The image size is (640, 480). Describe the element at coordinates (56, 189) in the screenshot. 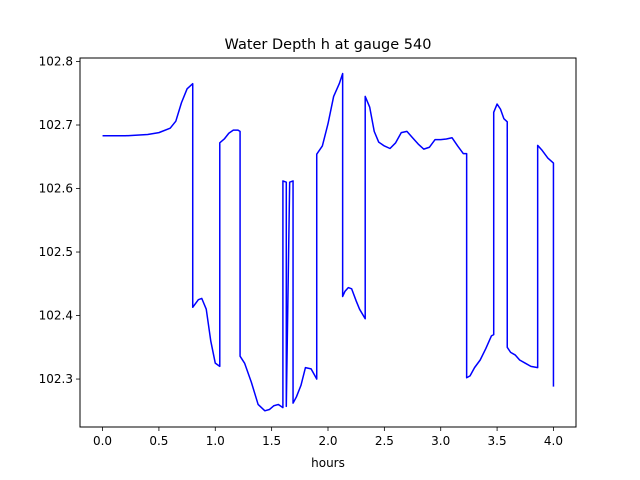

I see `y-tick-label: 102.6` at that location.